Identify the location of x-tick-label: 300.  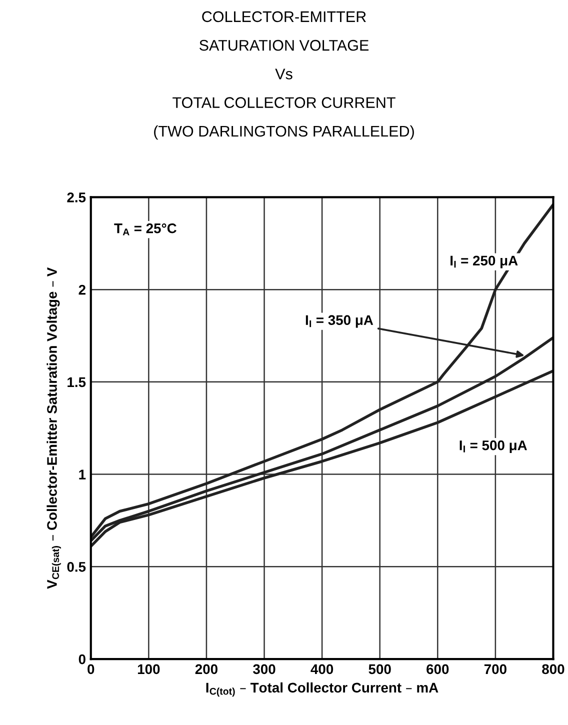
(264, 669).